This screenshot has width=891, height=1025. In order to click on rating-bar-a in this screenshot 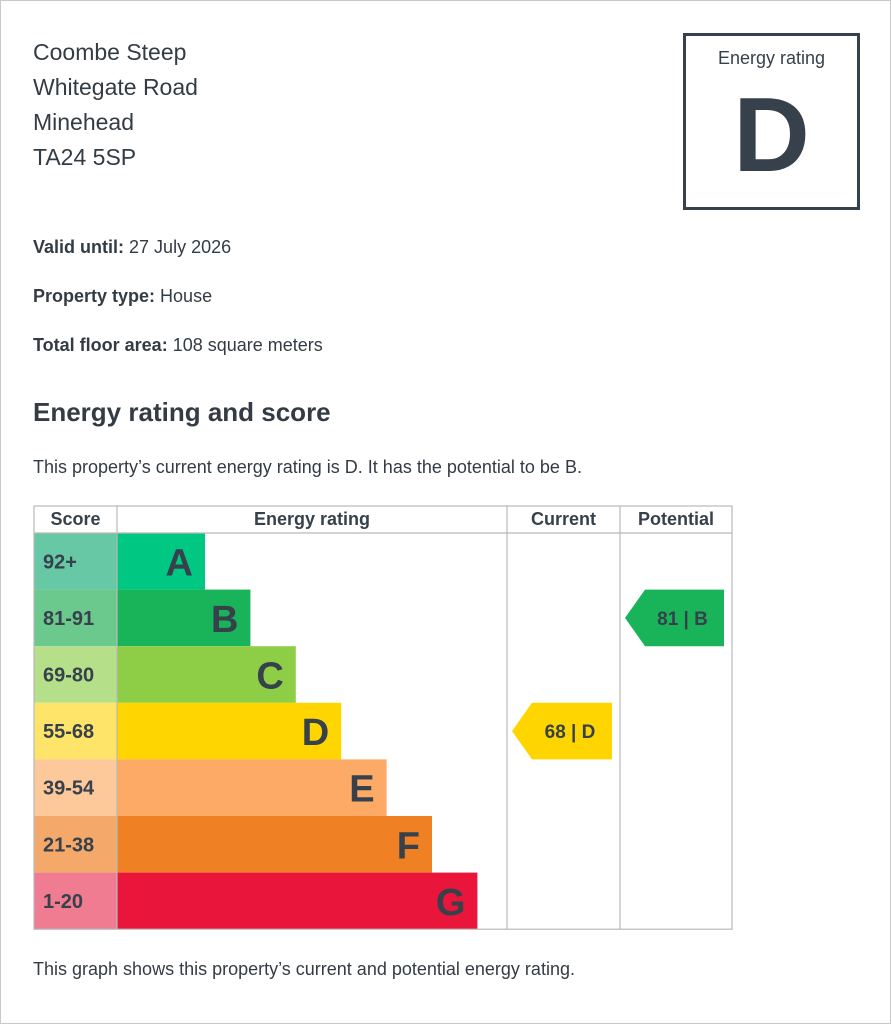, I will do `click(161, 561)`.